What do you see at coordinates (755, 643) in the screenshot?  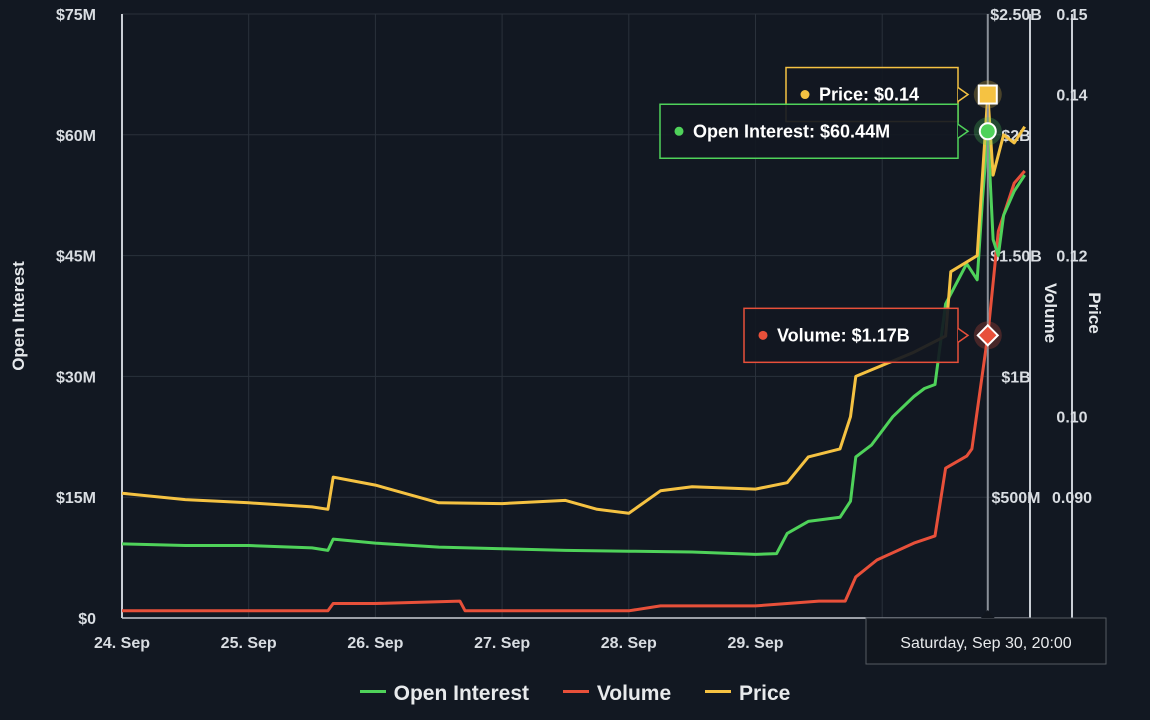 I see `x-tick-label: 29. Sep` at bounding box center [755, 643].